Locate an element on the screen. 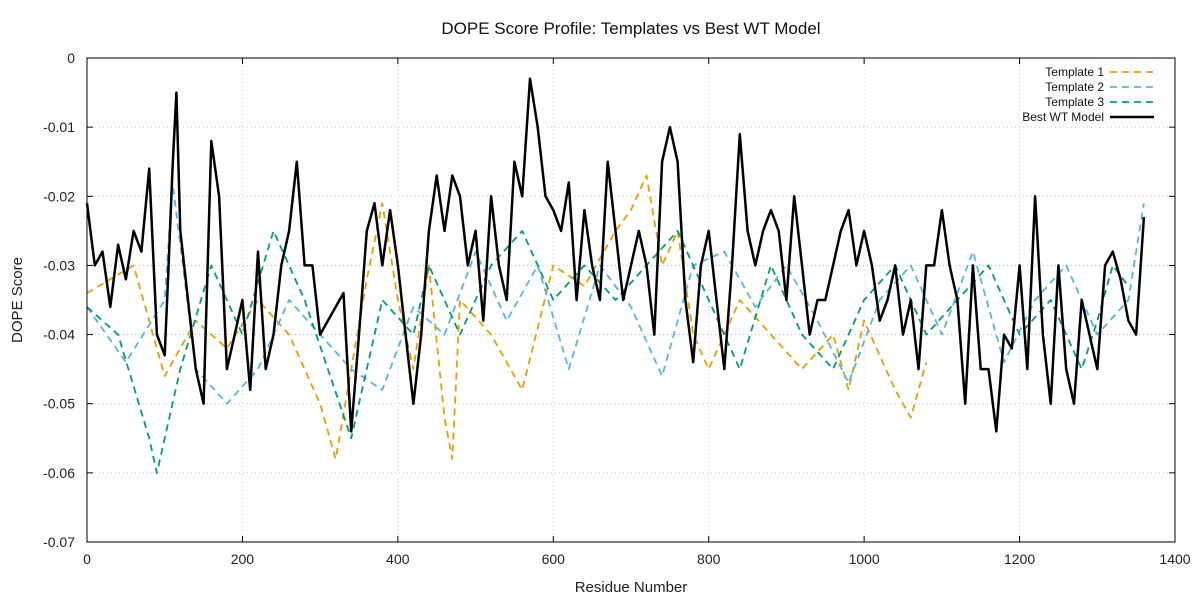 The height and width of the screenshot is (600, 1200). y-tick-label: -0.05 is located at coordinates (59, 404).